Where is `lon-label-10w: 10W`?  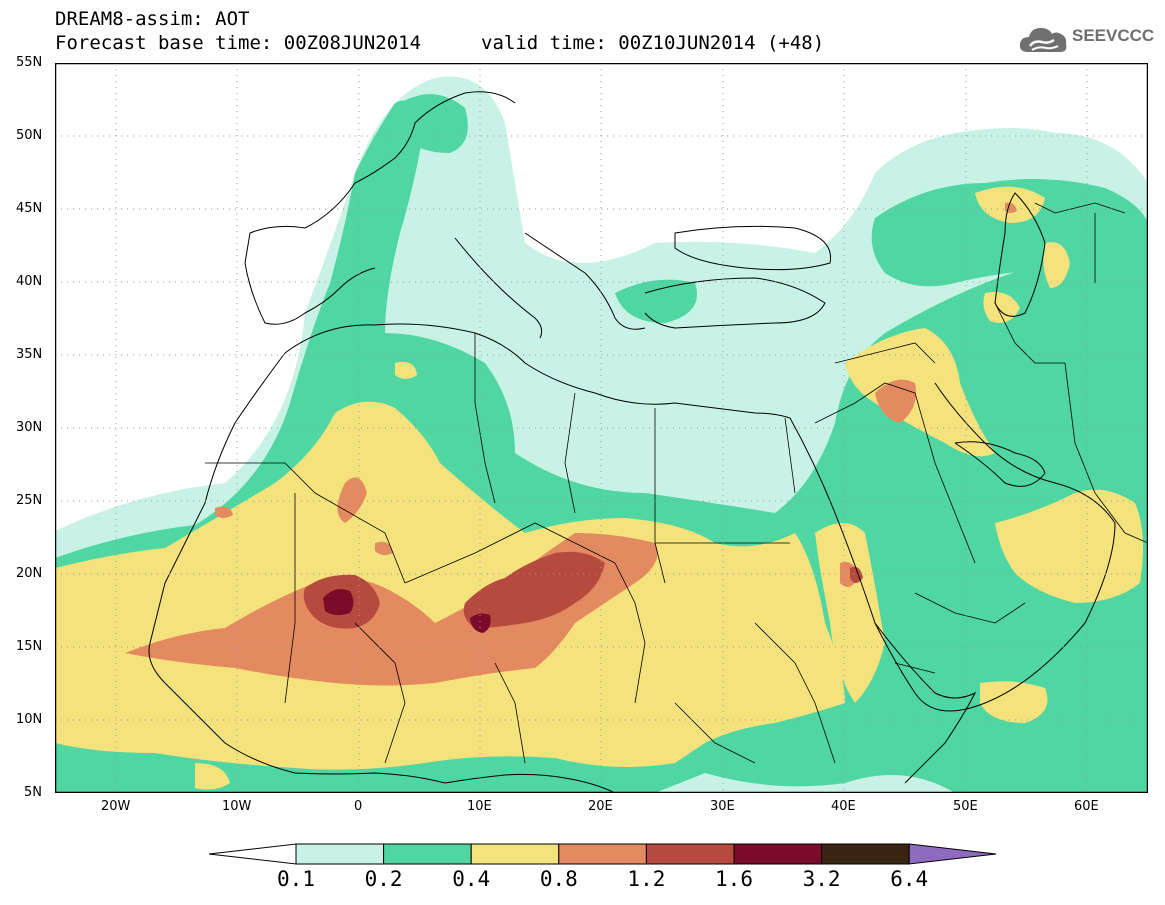
lon-label-10w: 10W is located at coordinates (237, 806).